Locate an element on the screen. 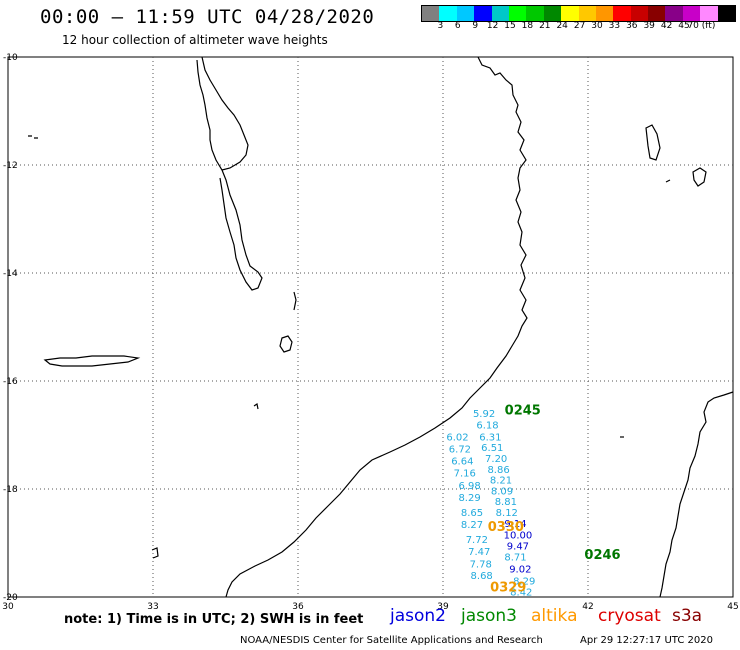 This screenshot has width=740, height=650. coastline-lake-chilwa is located at coordinates (286, 344).